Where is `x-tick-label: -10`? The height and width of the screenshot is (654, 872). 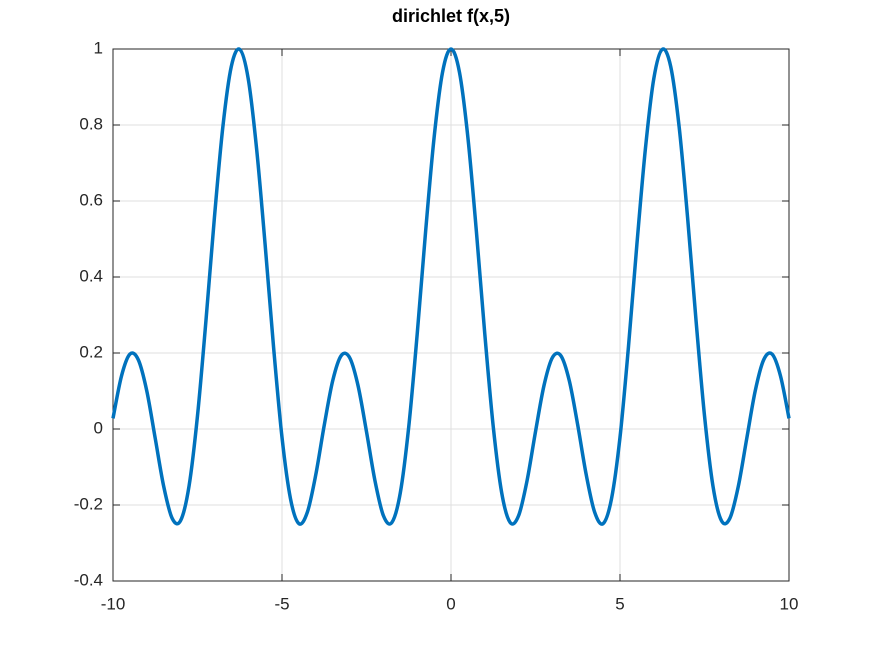
x-tick-label: -10 is located at coordinates (113, 603).